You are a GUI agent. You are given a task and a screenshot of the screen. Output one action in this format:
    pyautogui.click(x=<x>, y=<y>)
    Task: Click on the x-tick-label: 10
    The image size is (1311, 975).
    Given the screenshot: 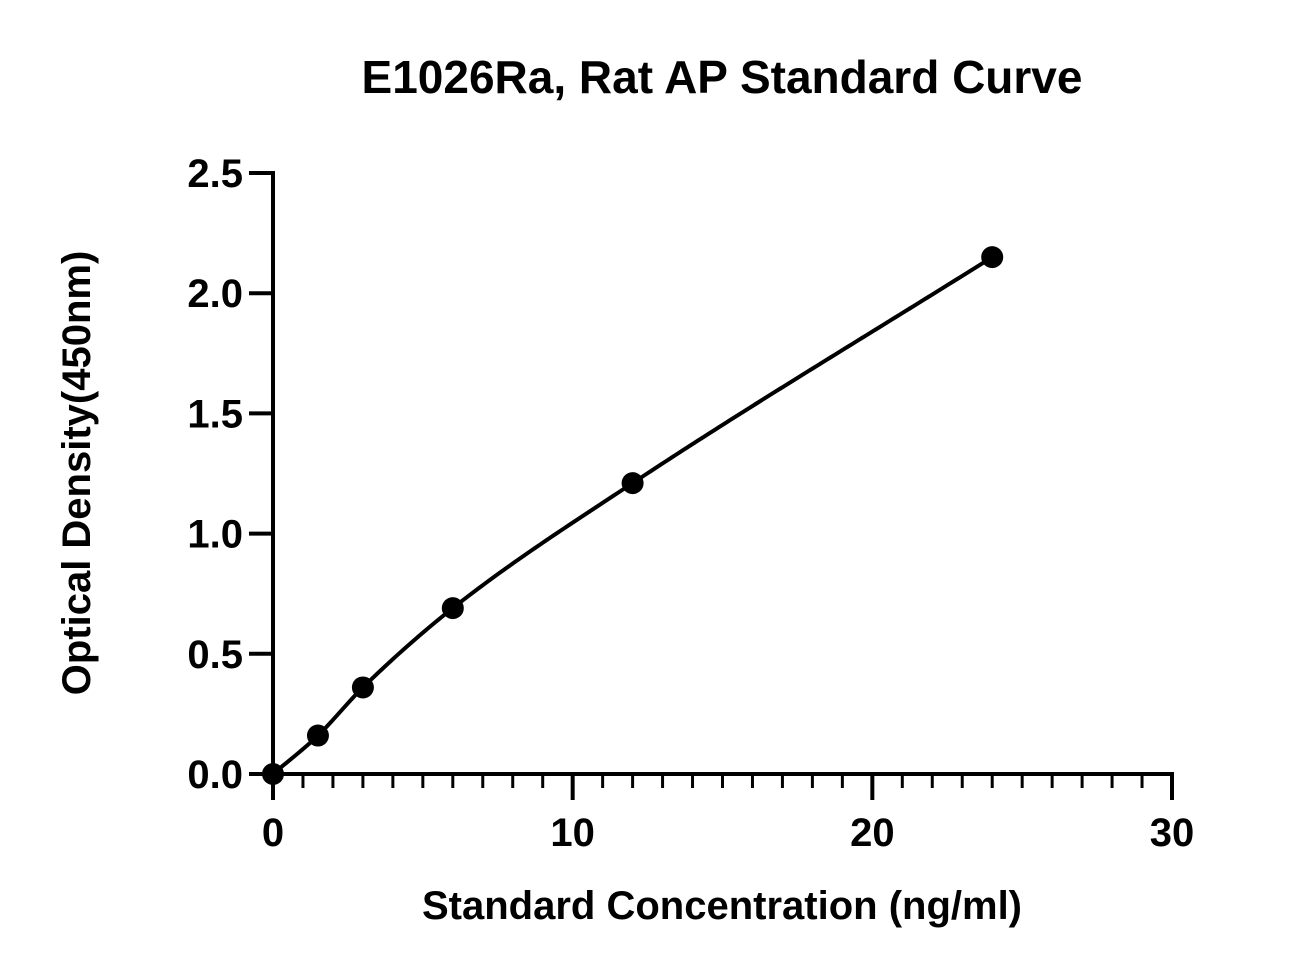 What is the action you would take?
    pyautogui.click(x=572, y=833)
    